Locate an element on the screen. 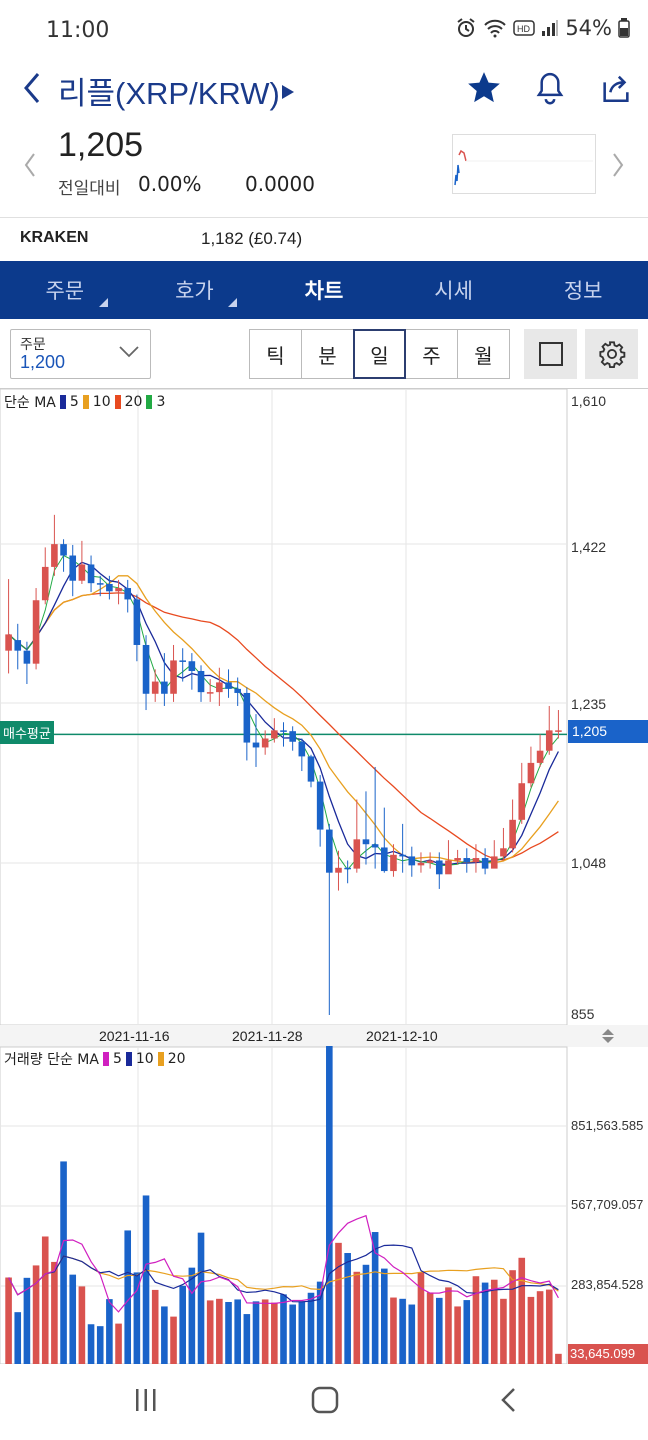 The height and width of the screenshot is (1440, 648). y-tick-label: 1,610 is located at coordinates (589, 401).